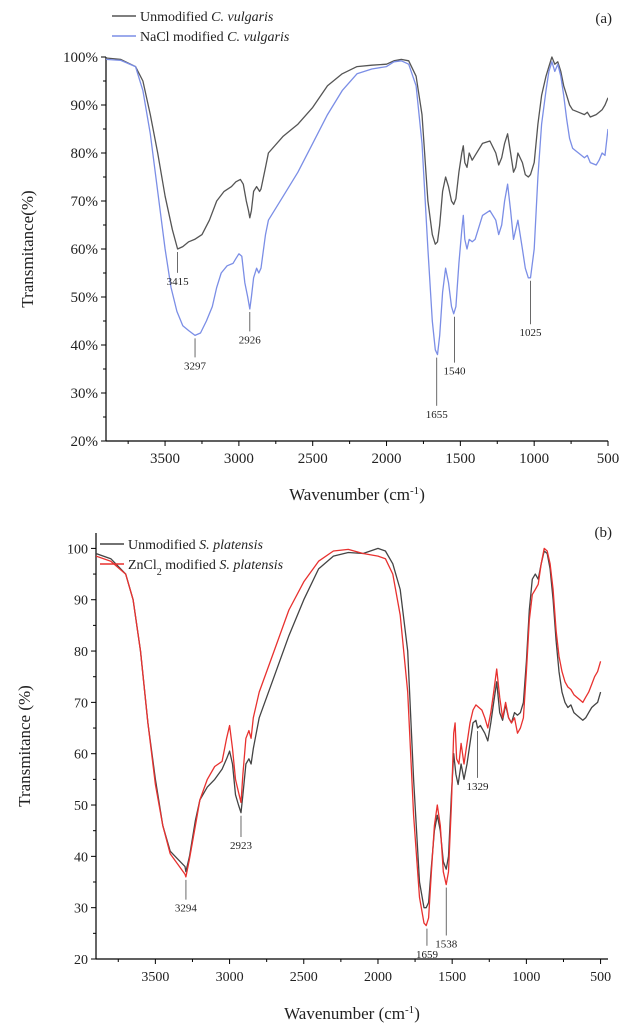  Describe the element at coordinates (81, 703) in the screenshot. I see `y-tick-label: 70` at that location.